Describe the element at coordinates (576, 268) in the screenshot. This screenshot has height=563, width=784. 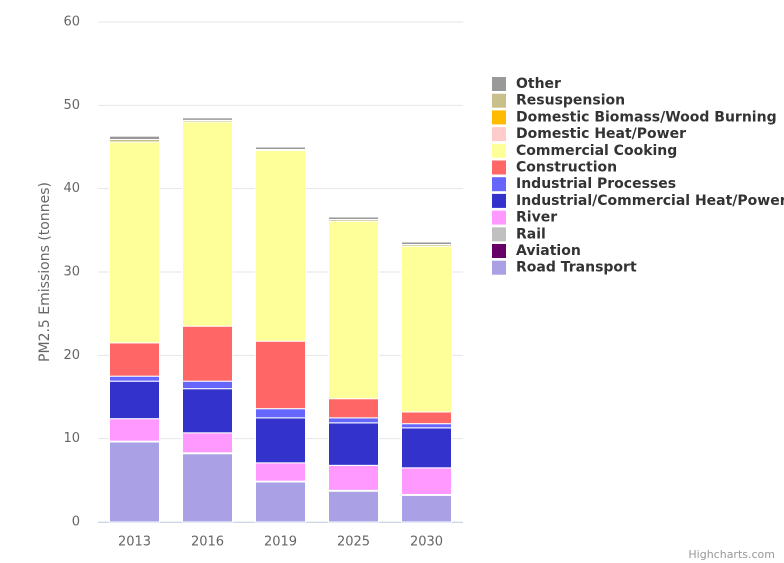
I see `legend-label: Road Transport` at that location.